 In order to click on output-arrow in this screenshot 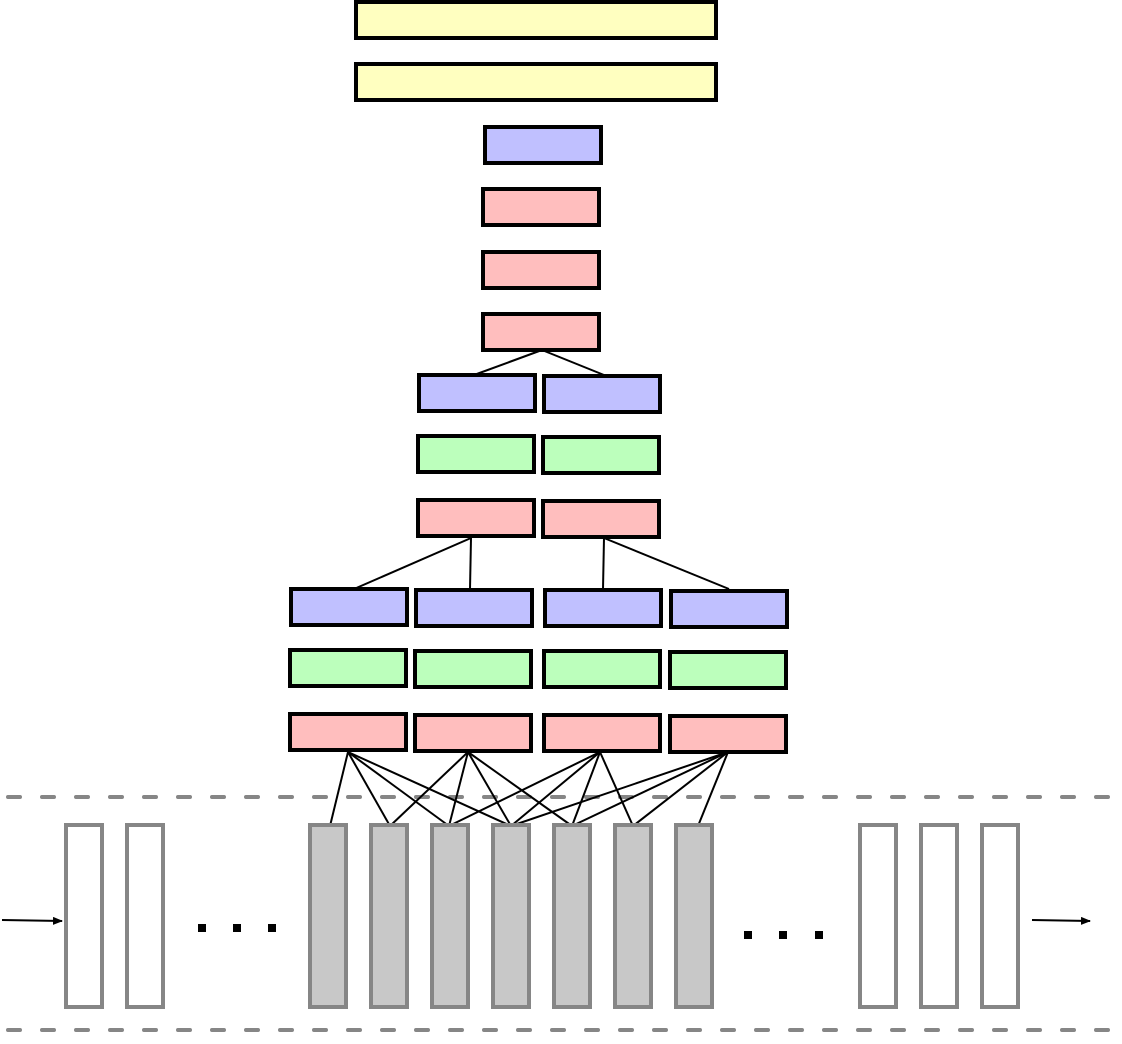, I will do `click(1061, 920)`.